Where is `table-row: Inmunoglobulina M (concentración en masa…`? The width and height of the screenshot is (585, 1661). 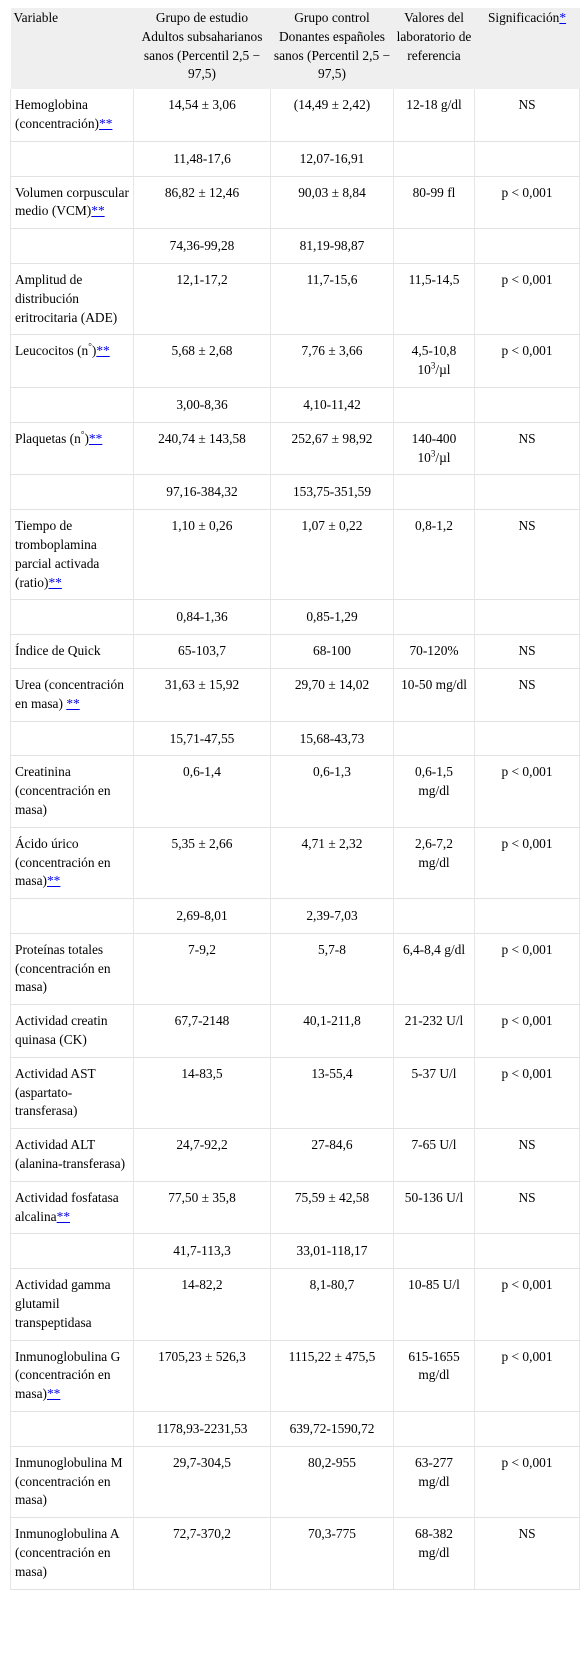
table-row: Inmunoglobulina M (concentración en masa… is located at coordinates (295, 1482).